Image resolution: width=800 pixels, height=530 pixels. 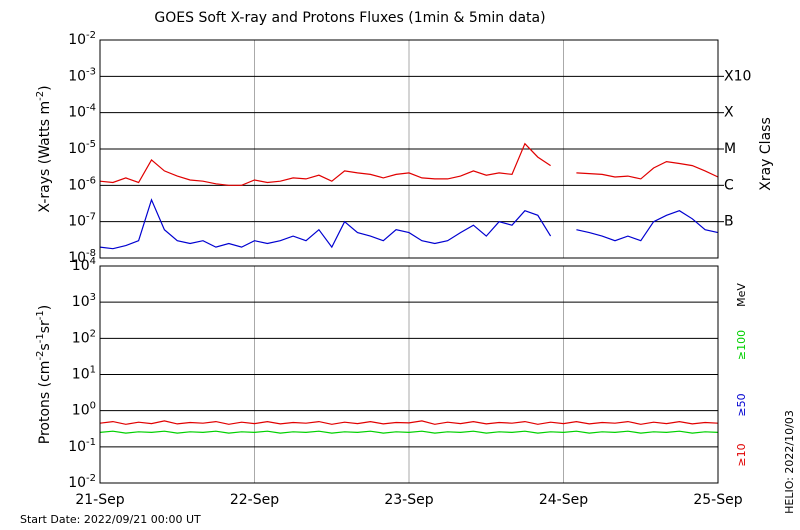 What do you see at coordinates (84, 265) in the screenshot?
I see `y-tick-label: 10⁴` at bounding box center [84, 265].